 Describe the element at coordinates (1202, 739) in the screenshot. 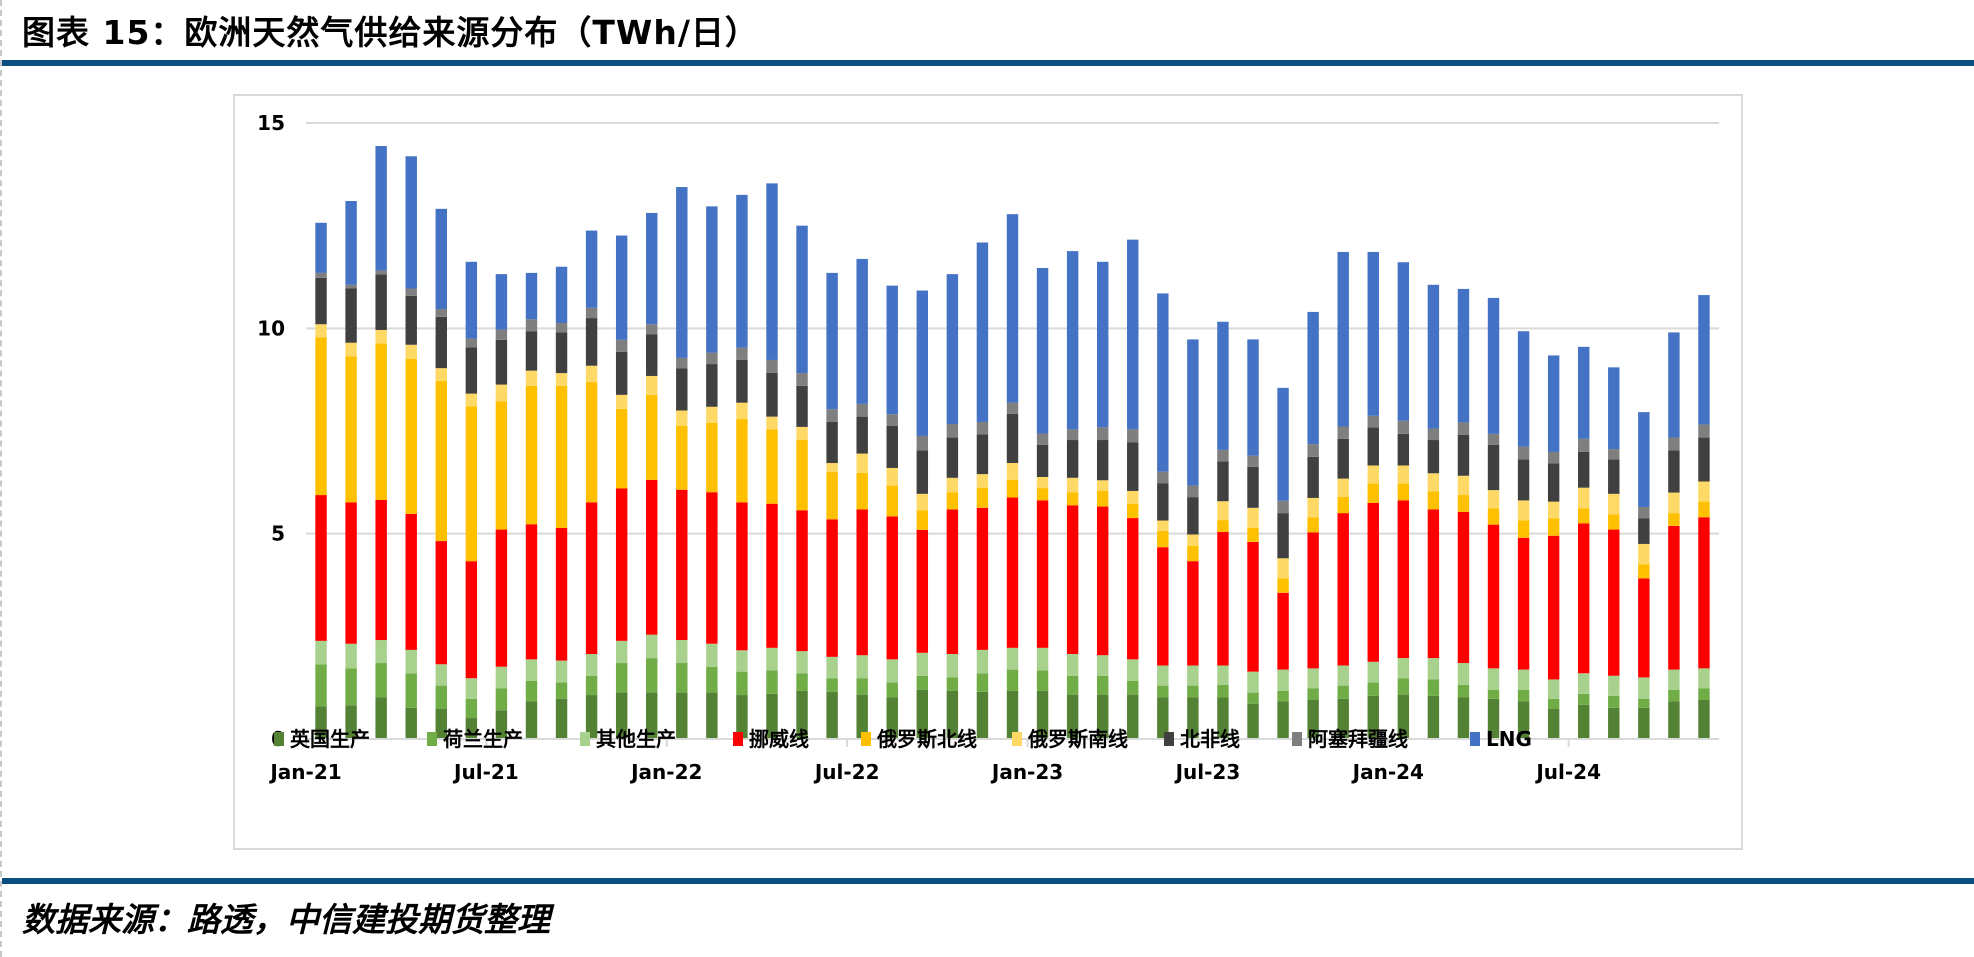

I see `legend-item: 北非线` at that location.